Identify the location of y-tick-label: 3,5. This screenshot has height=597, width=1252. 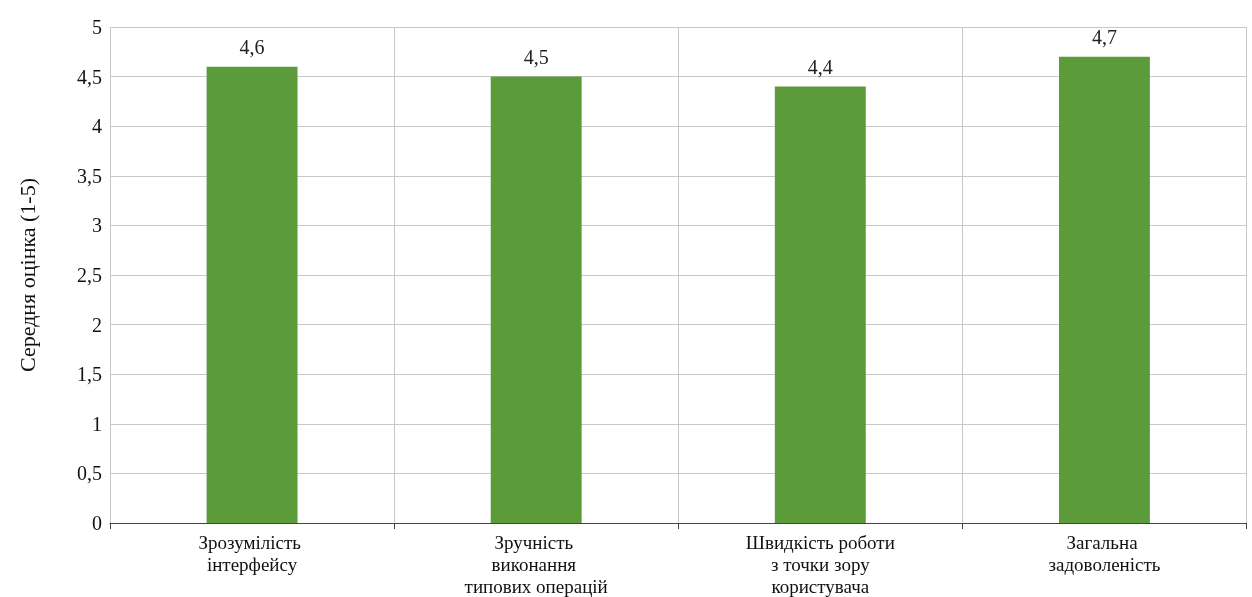
(89, 175).